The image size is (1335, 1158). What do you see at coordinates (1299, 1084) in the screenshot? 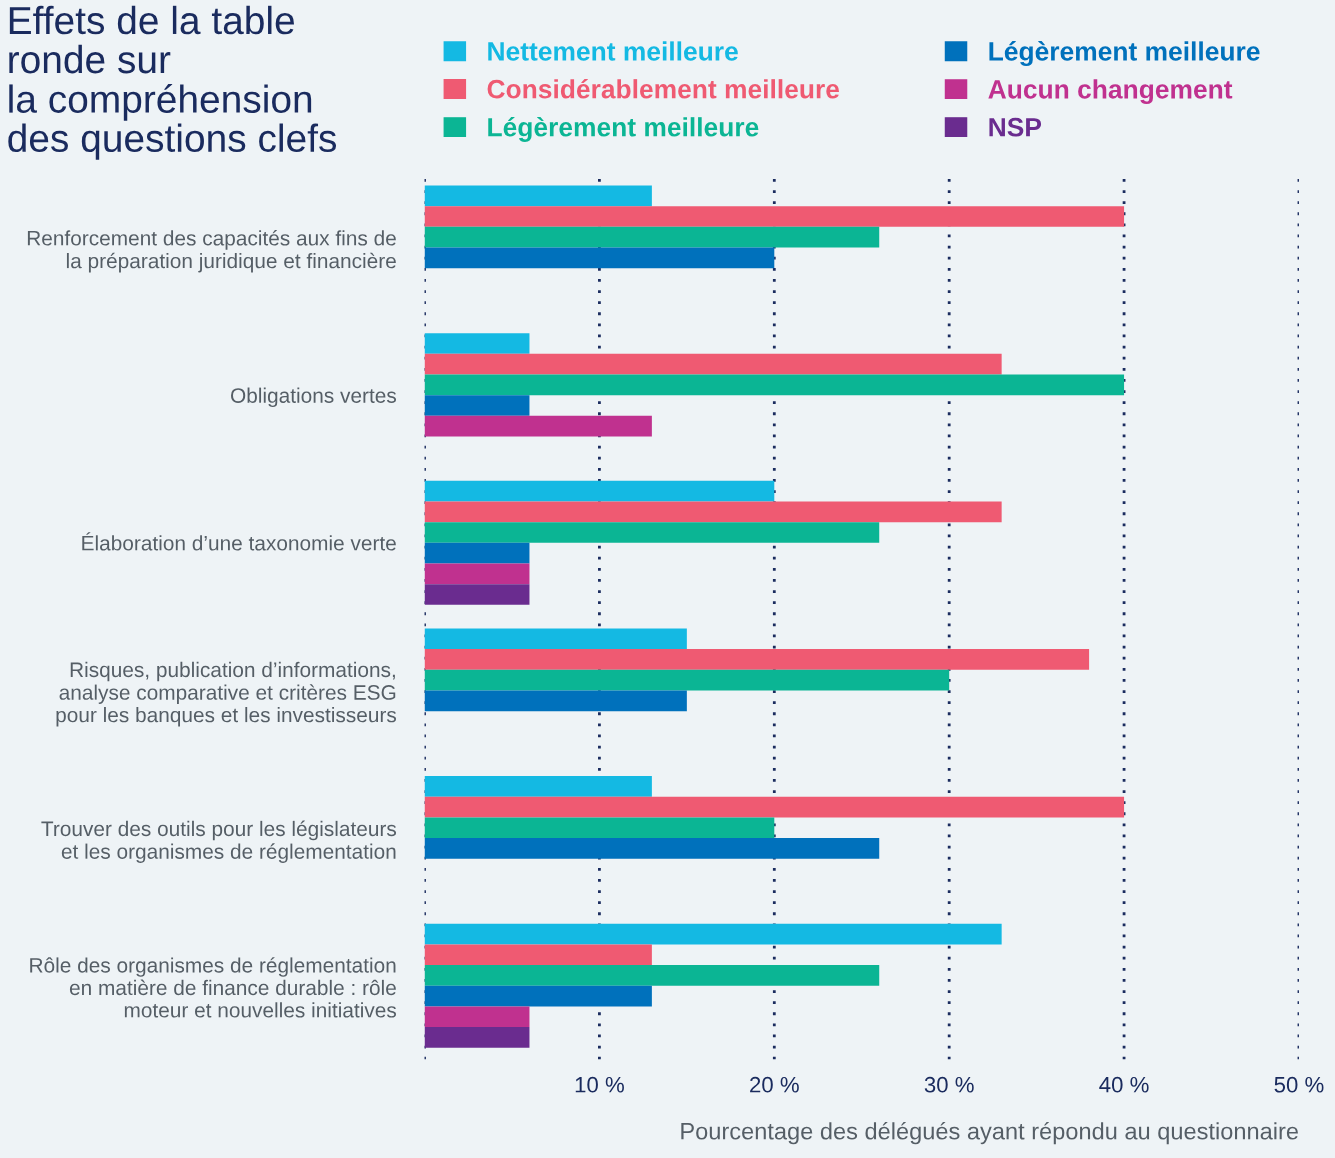
I see `x-tick-label: 50 %` at bounding box center [1299, 1084].